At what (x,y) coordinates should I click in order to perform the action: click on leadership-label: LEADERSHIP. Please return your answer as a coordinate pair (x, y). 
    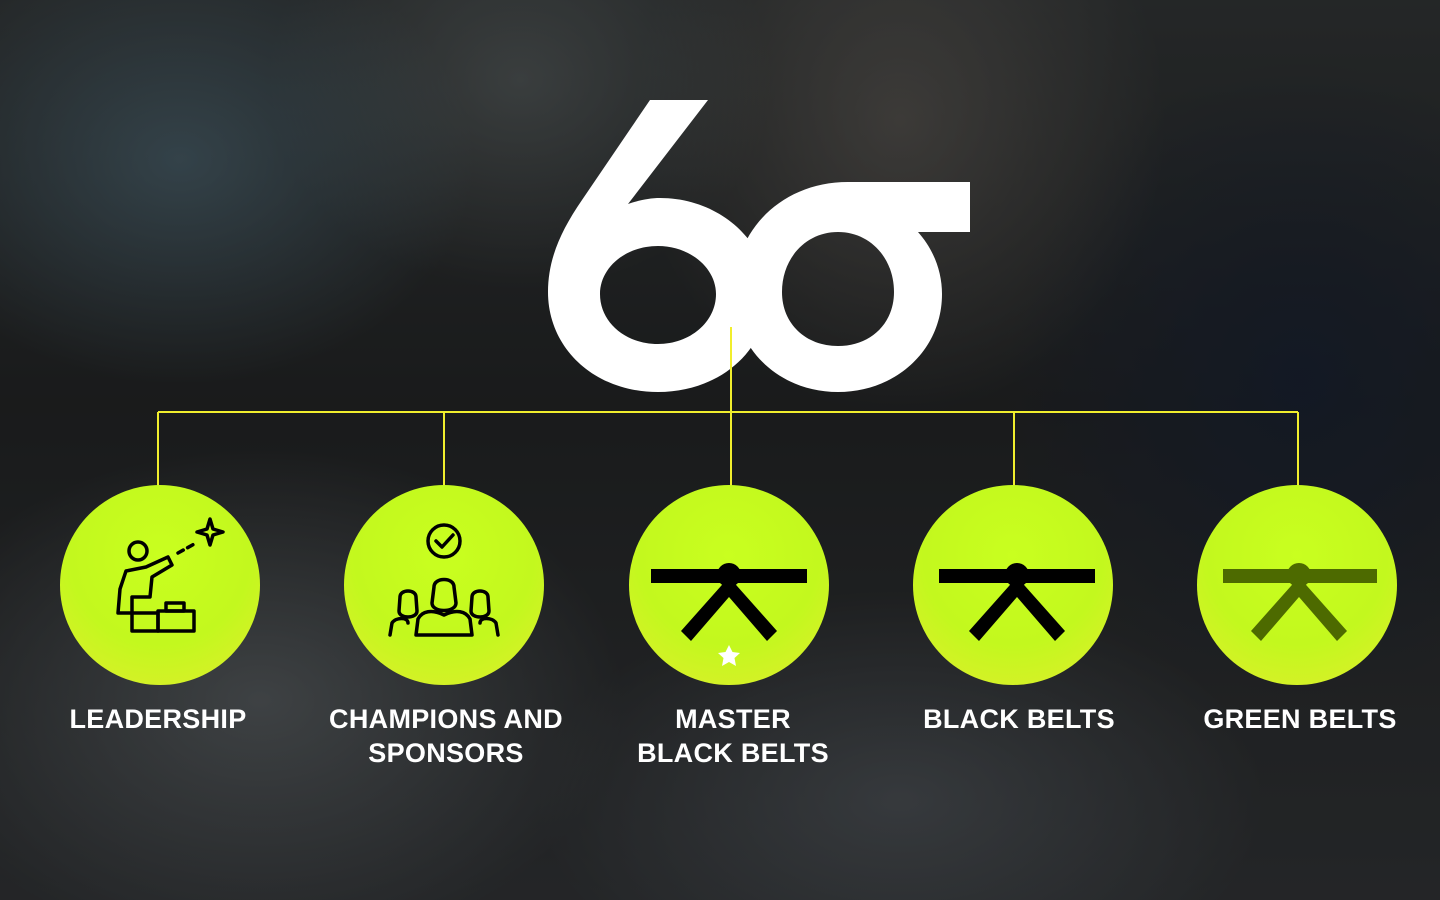
    Looking at the image, I should click on (158, 719).